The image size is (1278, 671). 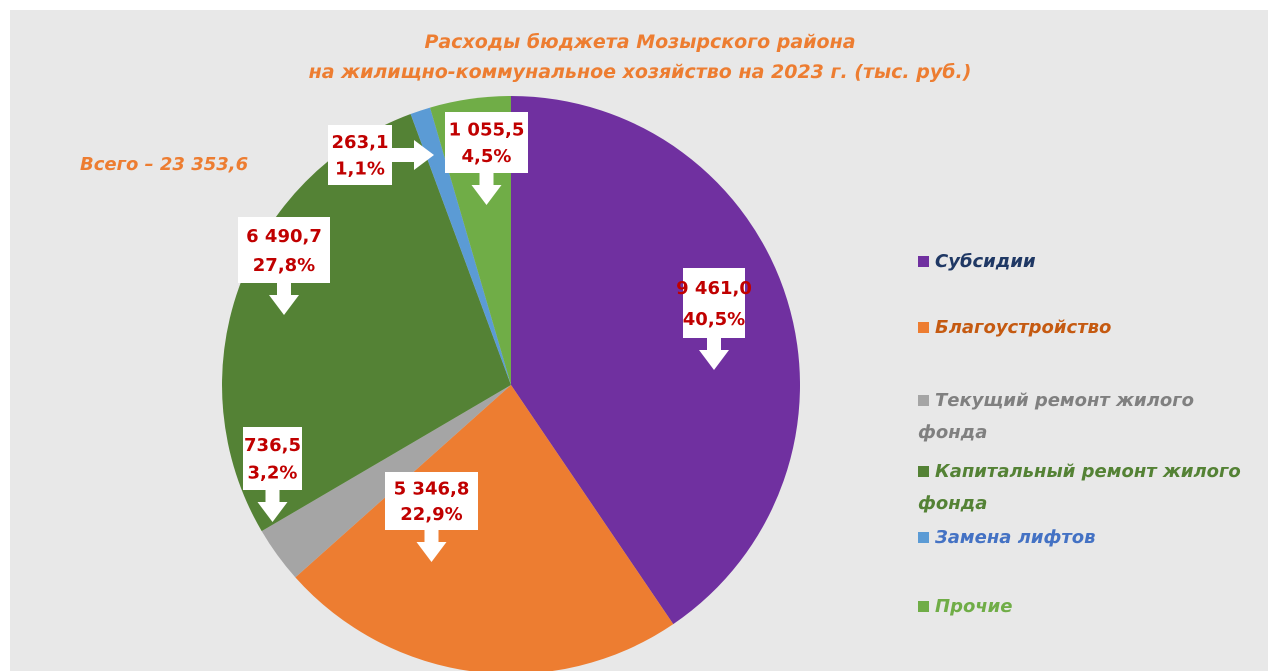 I want to click on share-label: 40,5%, so click(x=714, y=319).